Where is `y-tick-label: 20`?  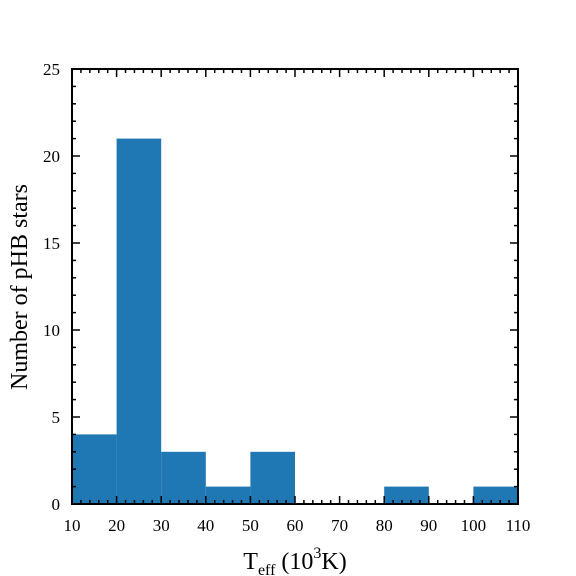 y-tick-label: 20 is located at coordinates (51, 156).